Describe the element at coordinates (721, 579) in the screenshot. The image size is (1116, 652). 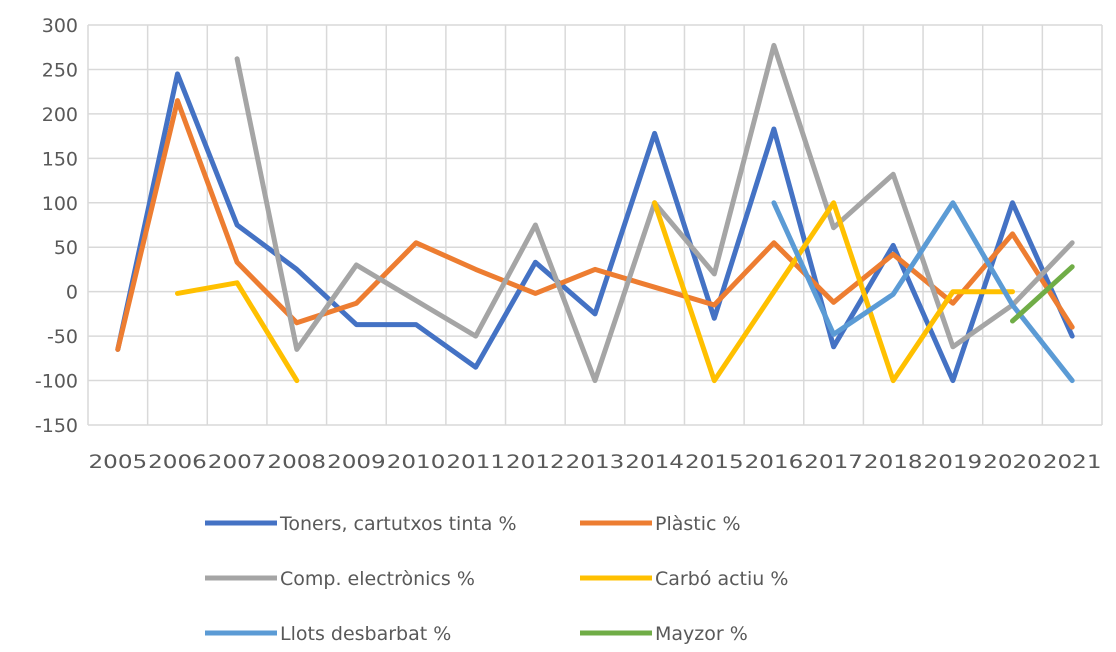
I see `legend-label: Carbó actiu %` at that location.